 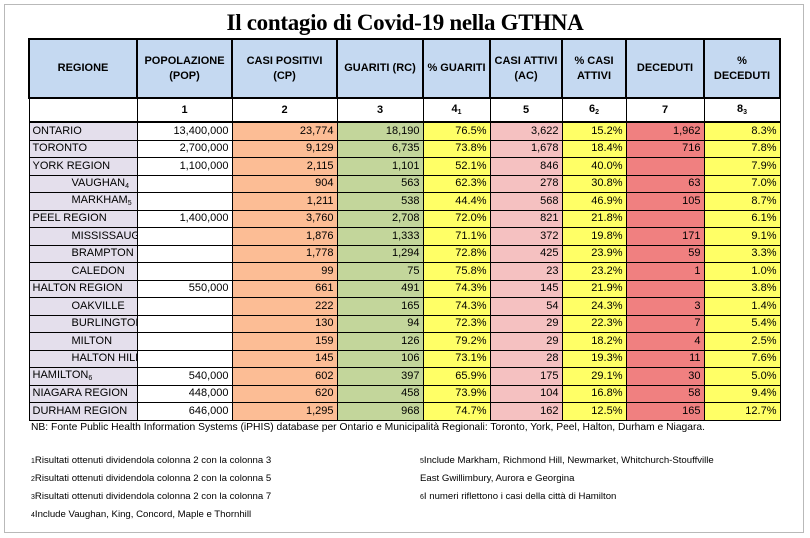 What do you see at coordinates (594, 323) in the screenshot?
I see `cell-pa: 22.3%` at bounding box center [594, 323].